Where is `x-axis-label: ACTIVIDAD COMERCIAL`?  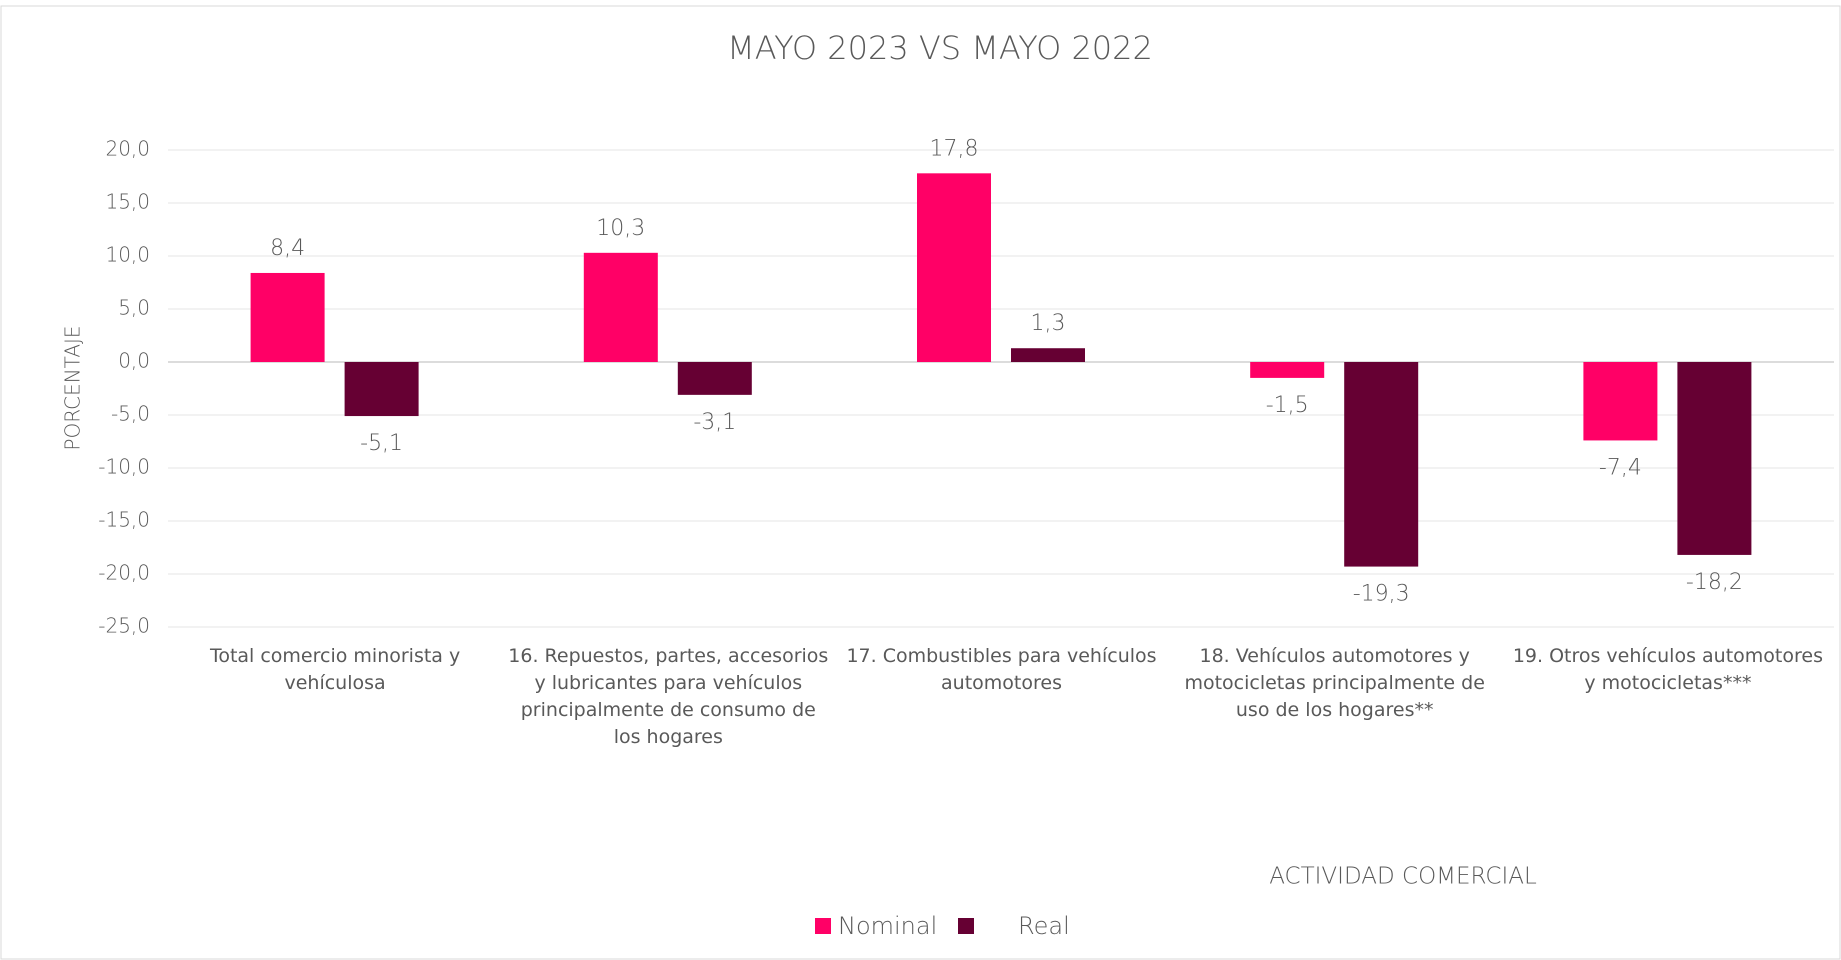 x-axis-label: ACTIVIDAD COMERCIAL is located at coordinates (1403, 877).